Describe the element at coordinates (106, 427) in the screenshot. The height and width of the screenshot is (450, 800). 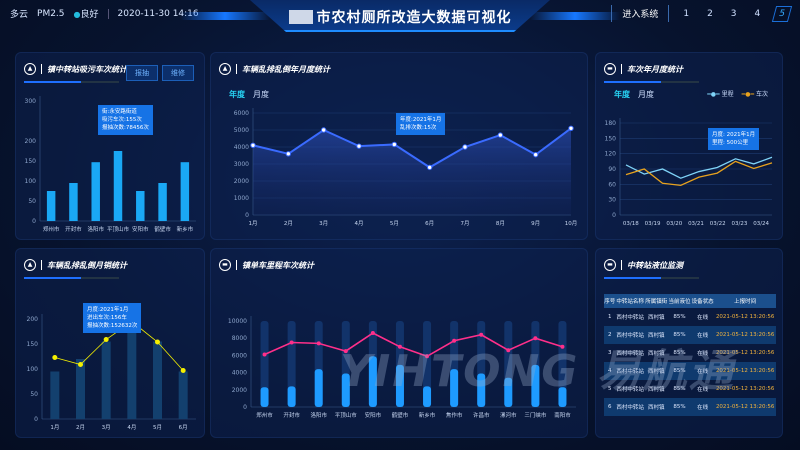
I see `x-tick-label: 3月` at that location.